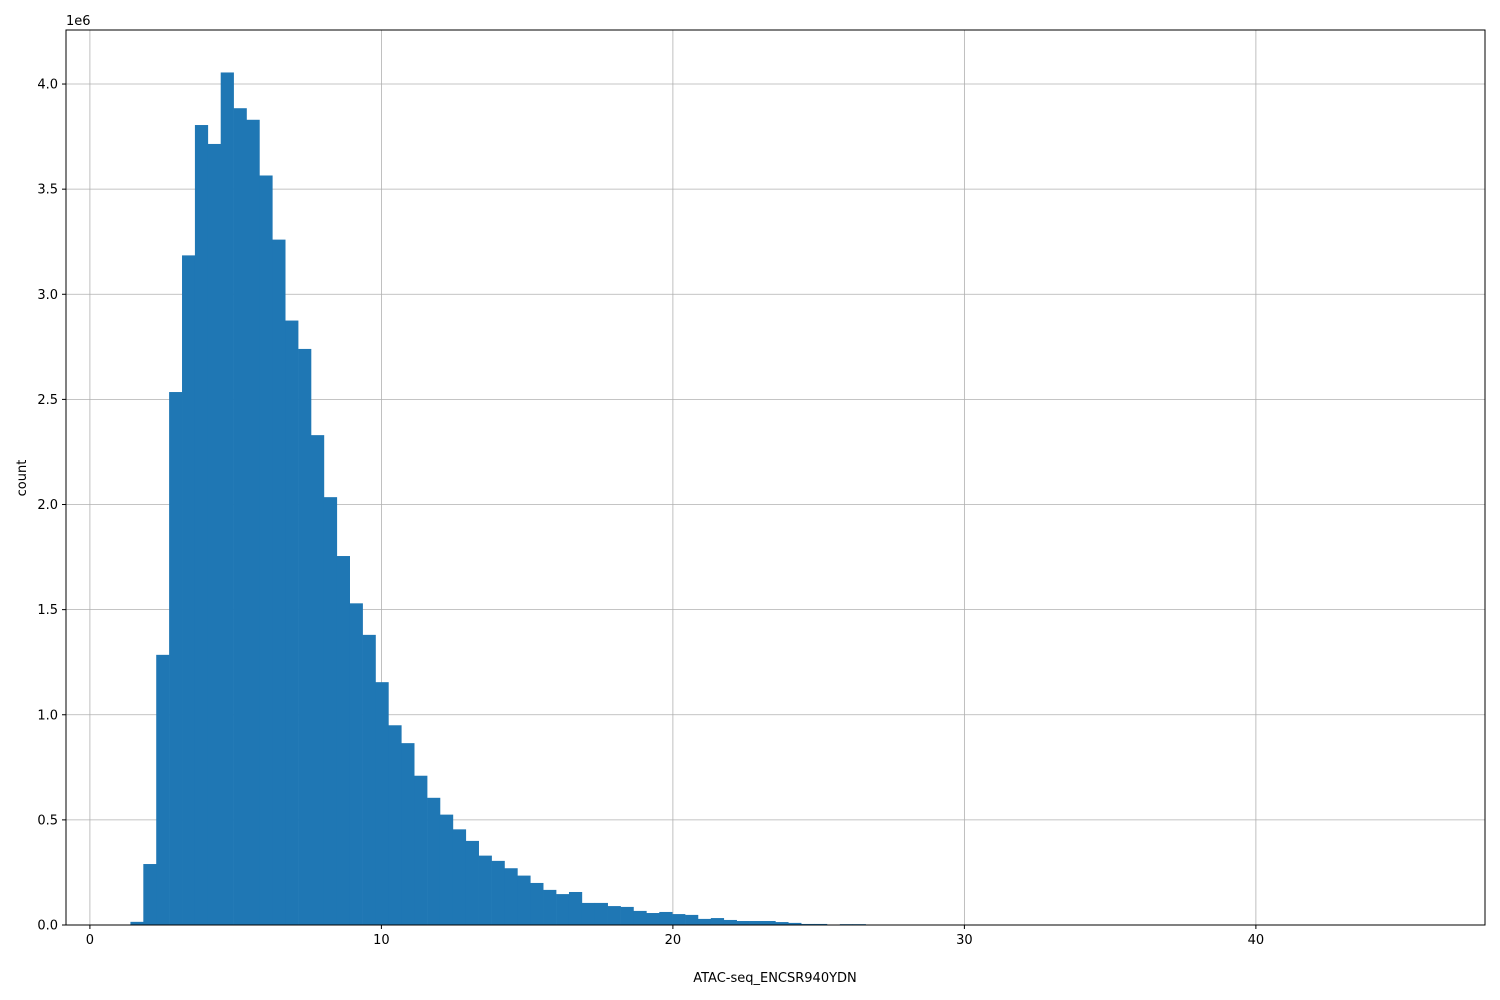  I want to click on y-tick-label: 0.0, so click(47, 926).